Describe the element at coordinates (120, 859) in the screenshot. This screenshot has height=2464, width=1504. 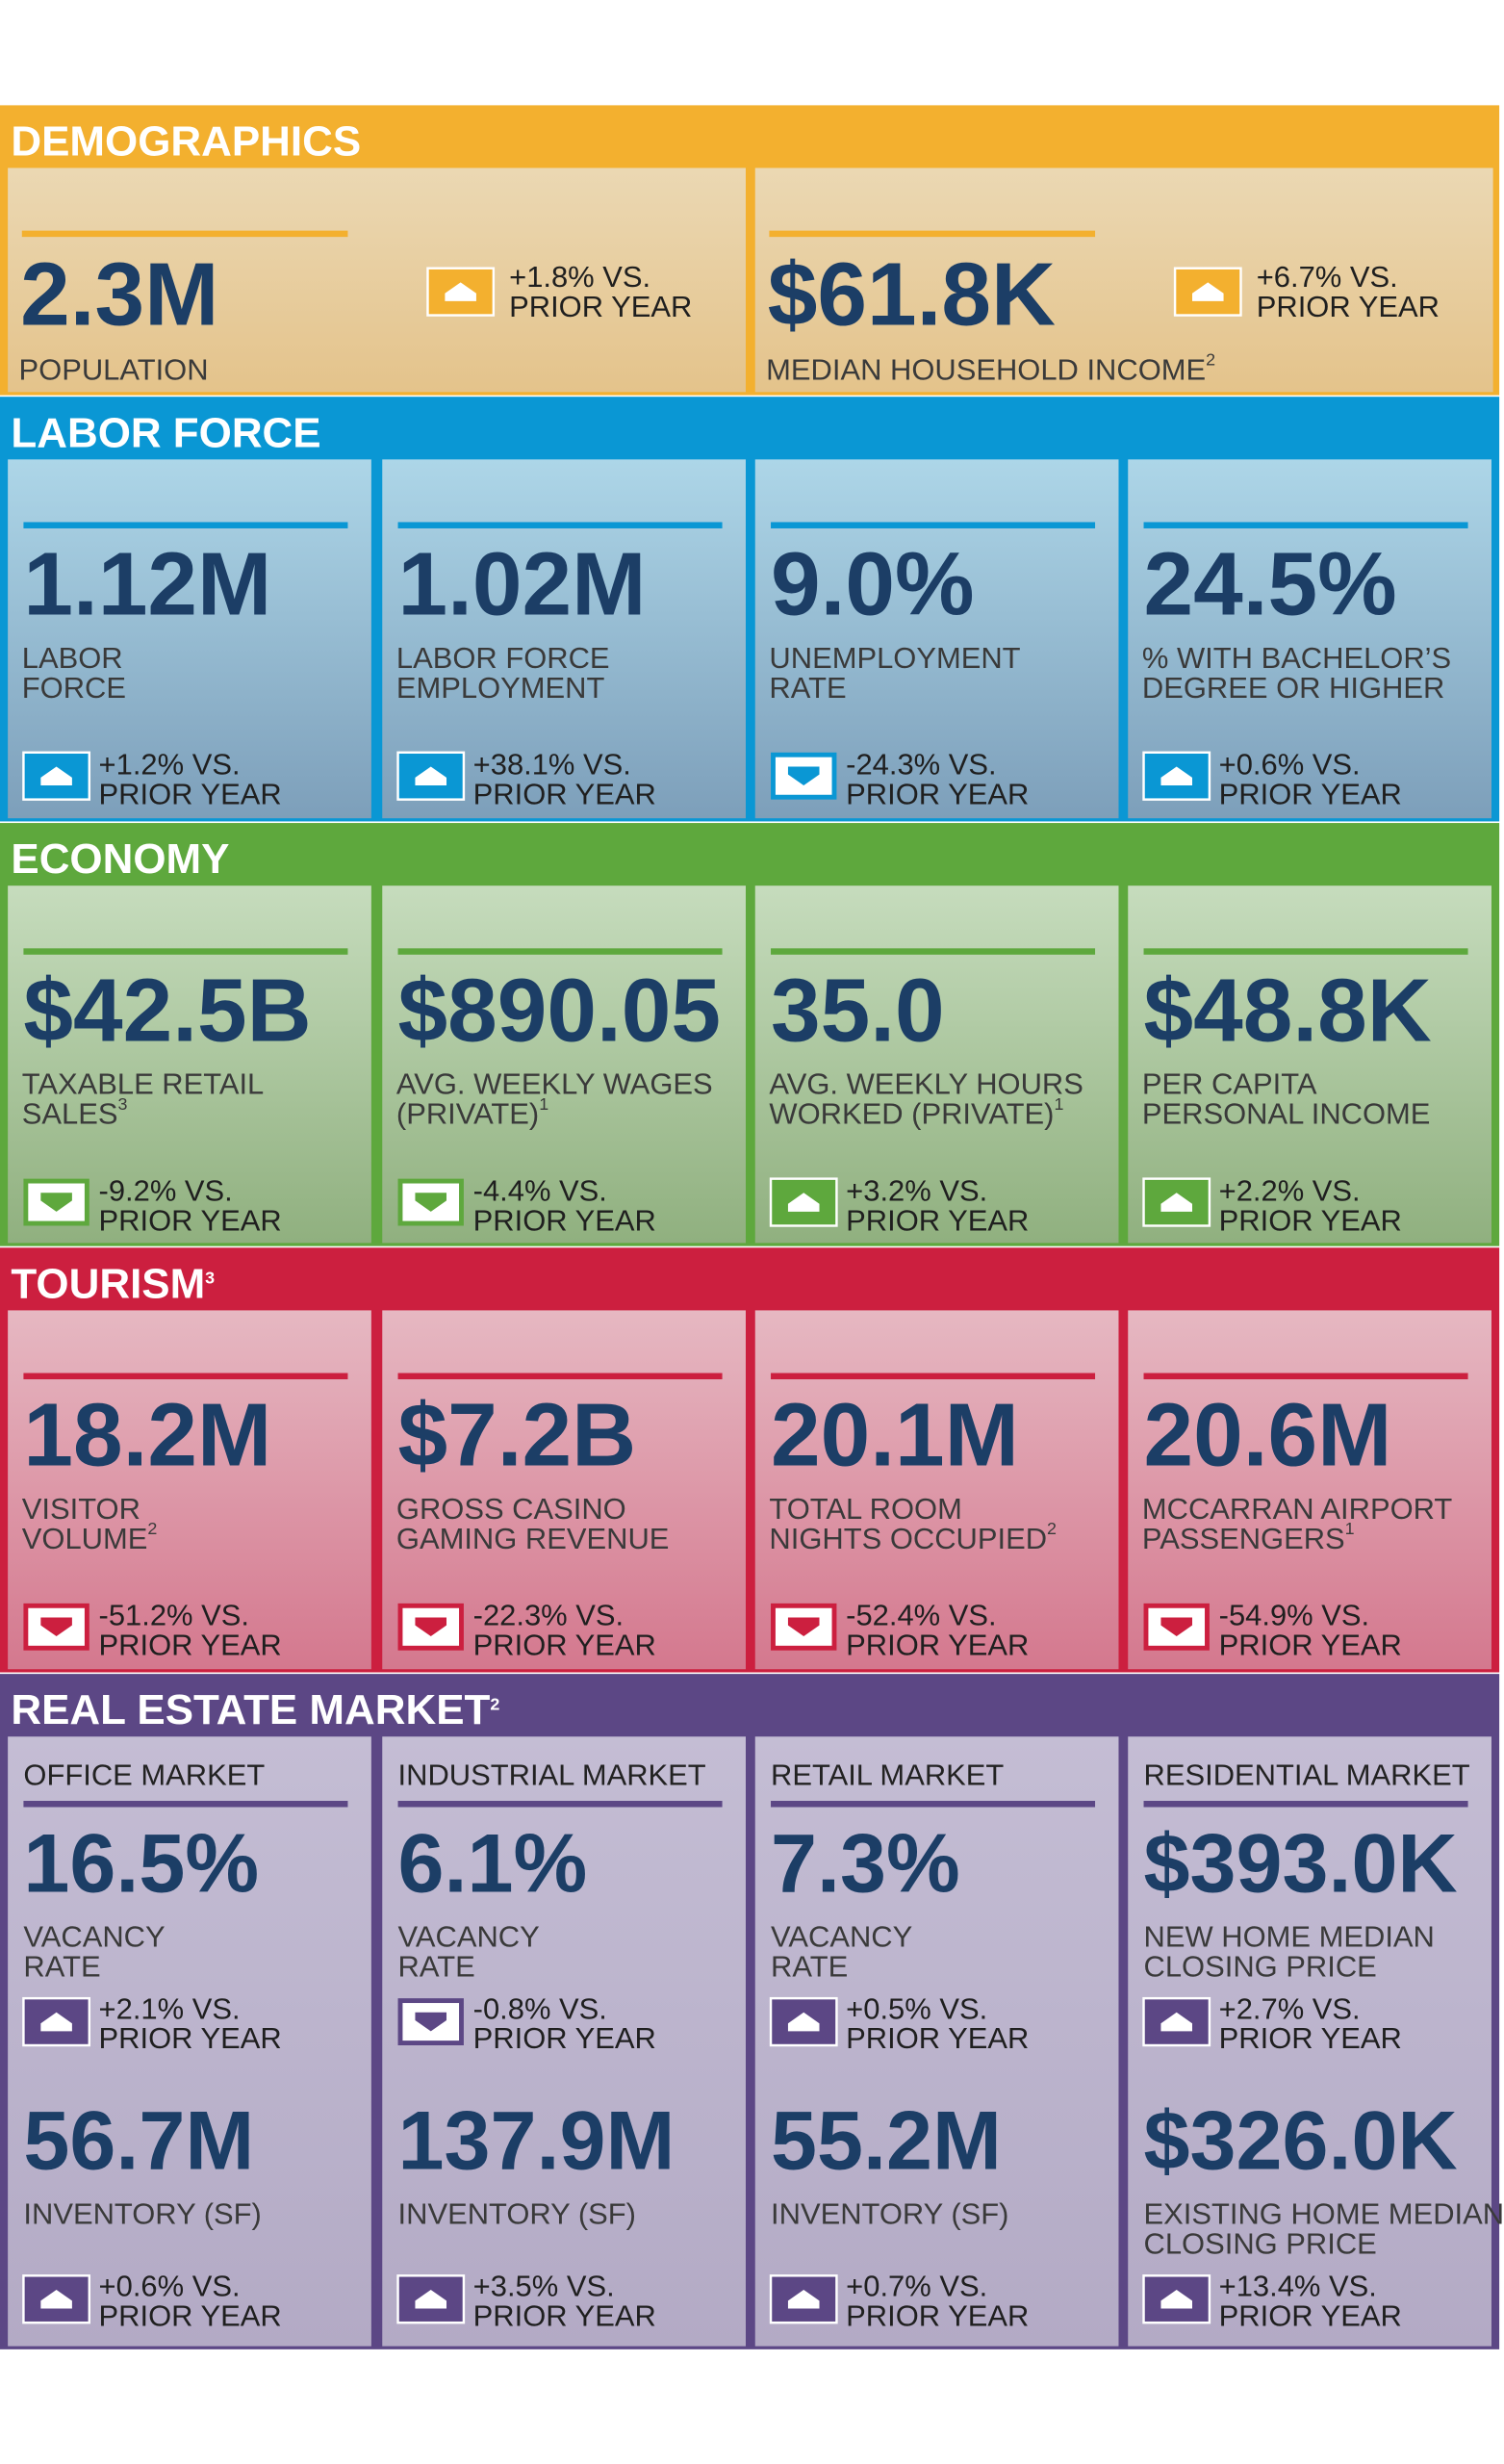
I see `section-title-text: ECONOMY` at that location.